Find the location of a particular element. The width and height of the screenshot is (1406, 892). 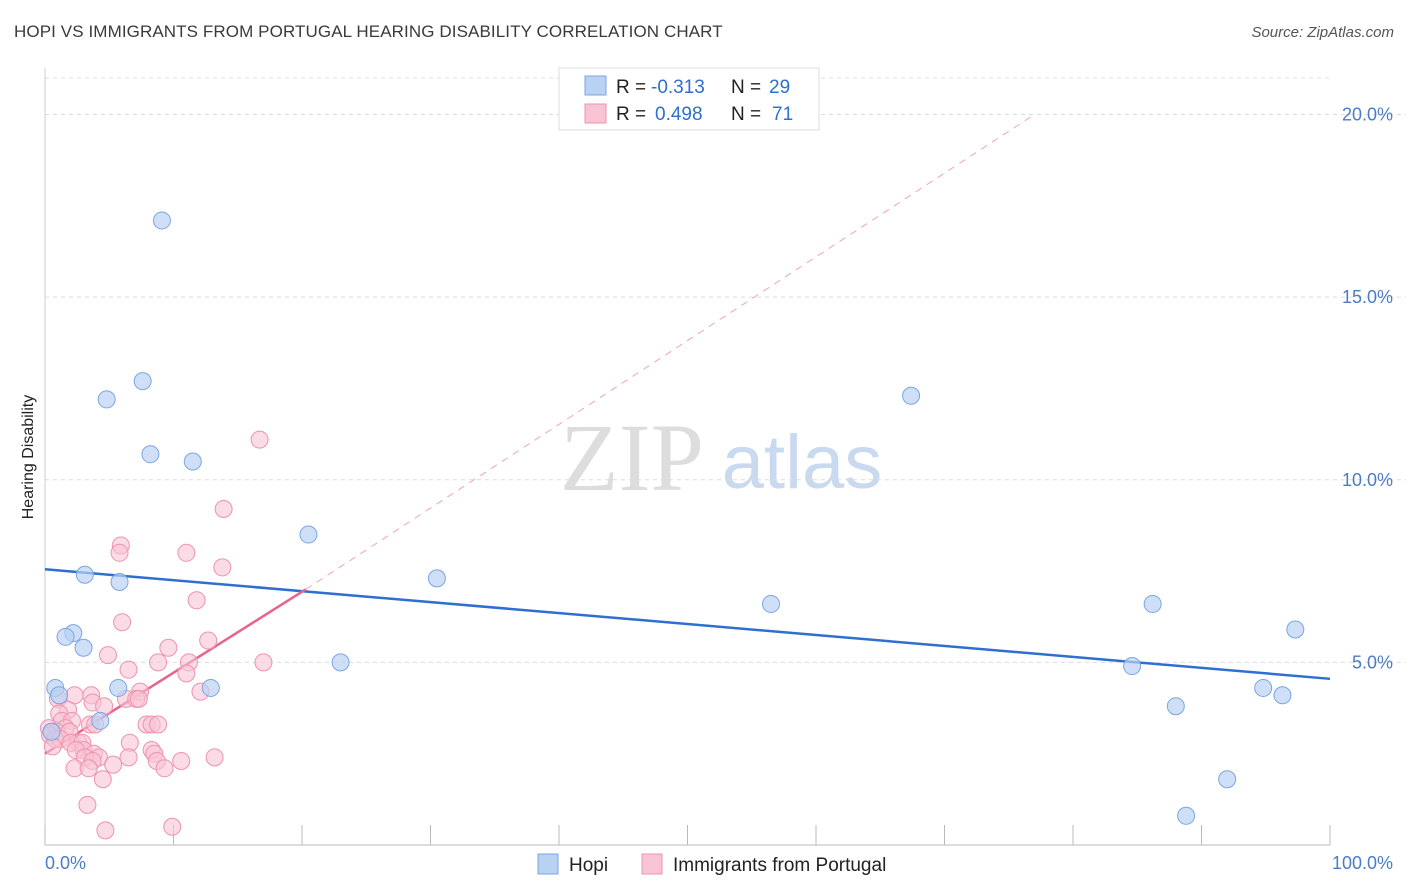

x-tick-label-max: 100.0% is located at coordinates (1362, 863).